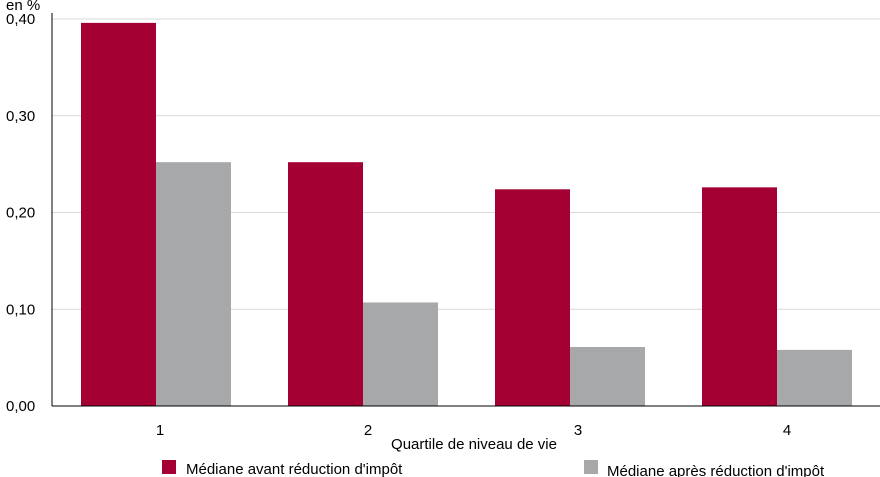 This screenshot has width=880, height=477. I want to click on y-tick-label: 0,10, so click(20, 309).